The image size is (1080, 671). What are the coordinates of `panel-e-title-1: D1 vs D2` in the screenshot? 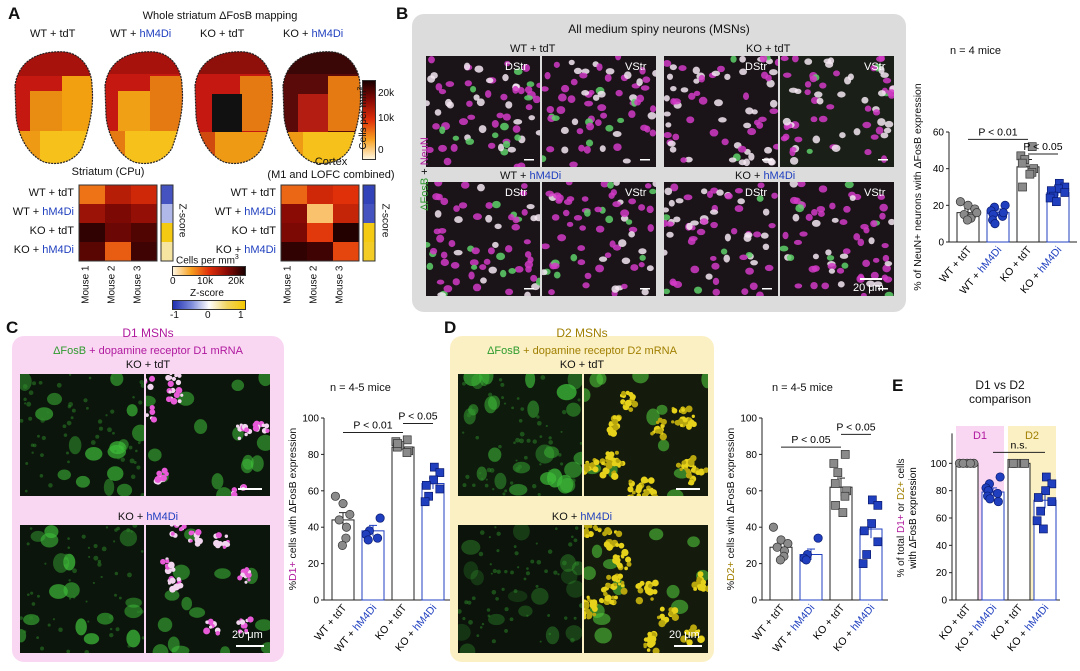 It's located at (1000, 385).